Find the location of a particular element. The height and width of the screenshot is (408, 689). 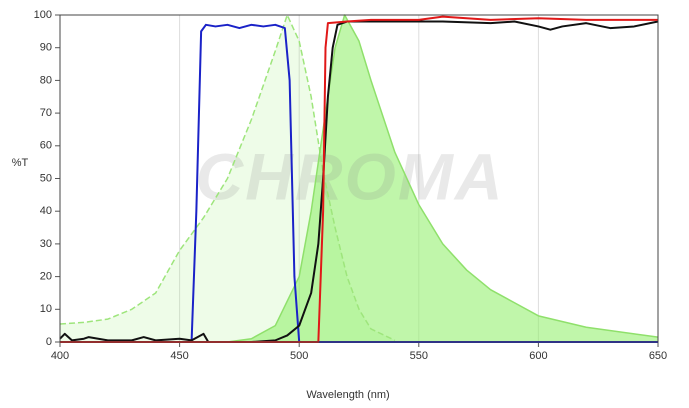

y-tick-label: 50 is located at coordinates (46, 178).